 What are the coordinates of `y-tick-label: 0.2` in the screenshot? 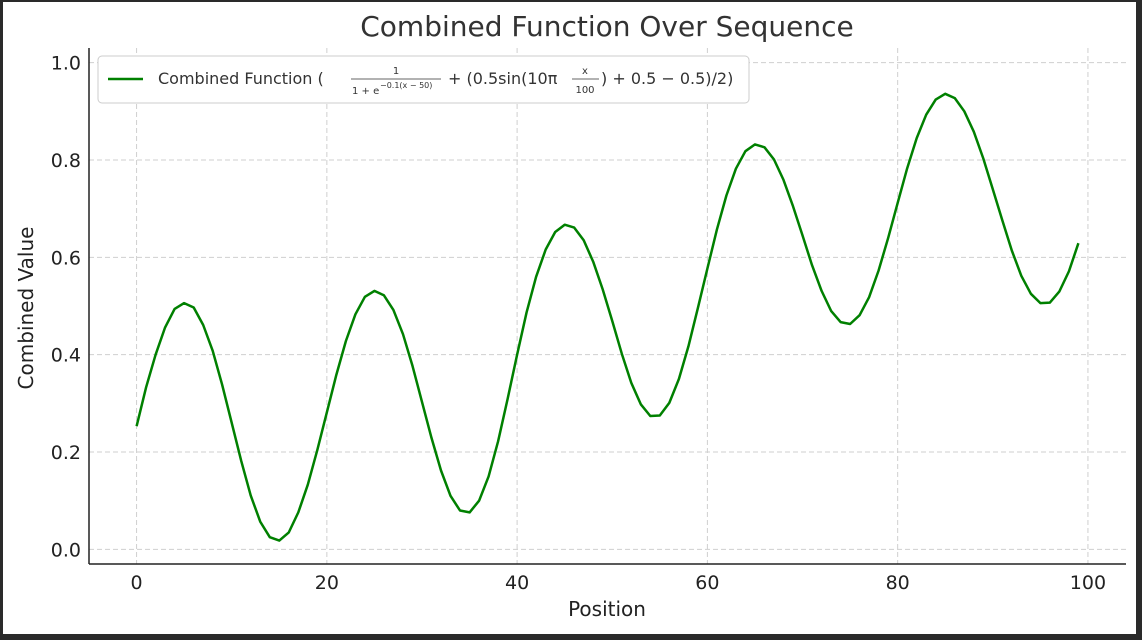 It's located at (66, 453).